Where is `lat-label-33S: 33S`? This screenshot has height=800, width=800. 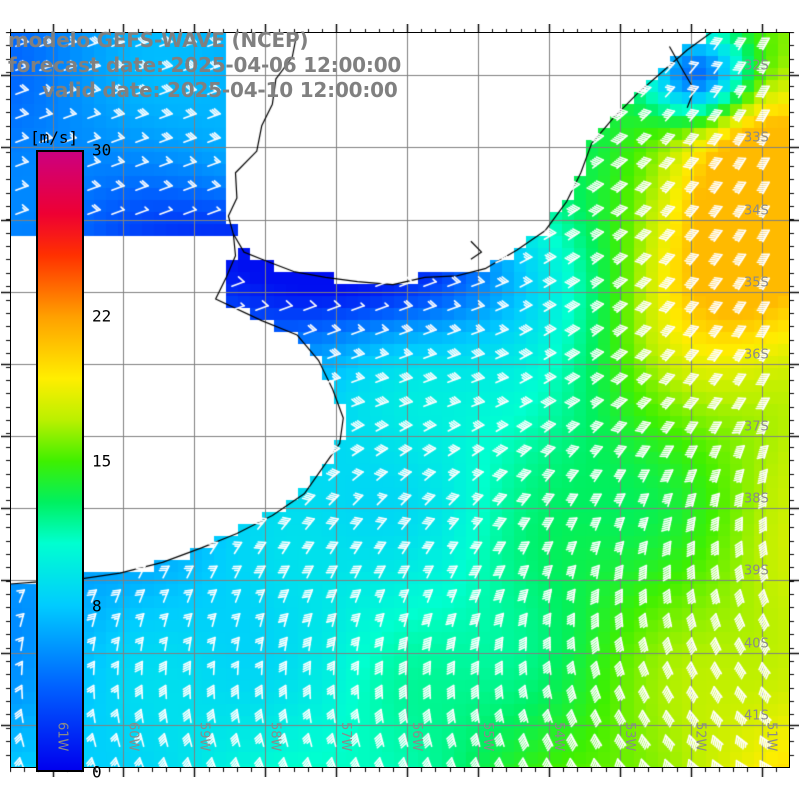
lat-label-33S: 33S is located at coordinates (756, 138).